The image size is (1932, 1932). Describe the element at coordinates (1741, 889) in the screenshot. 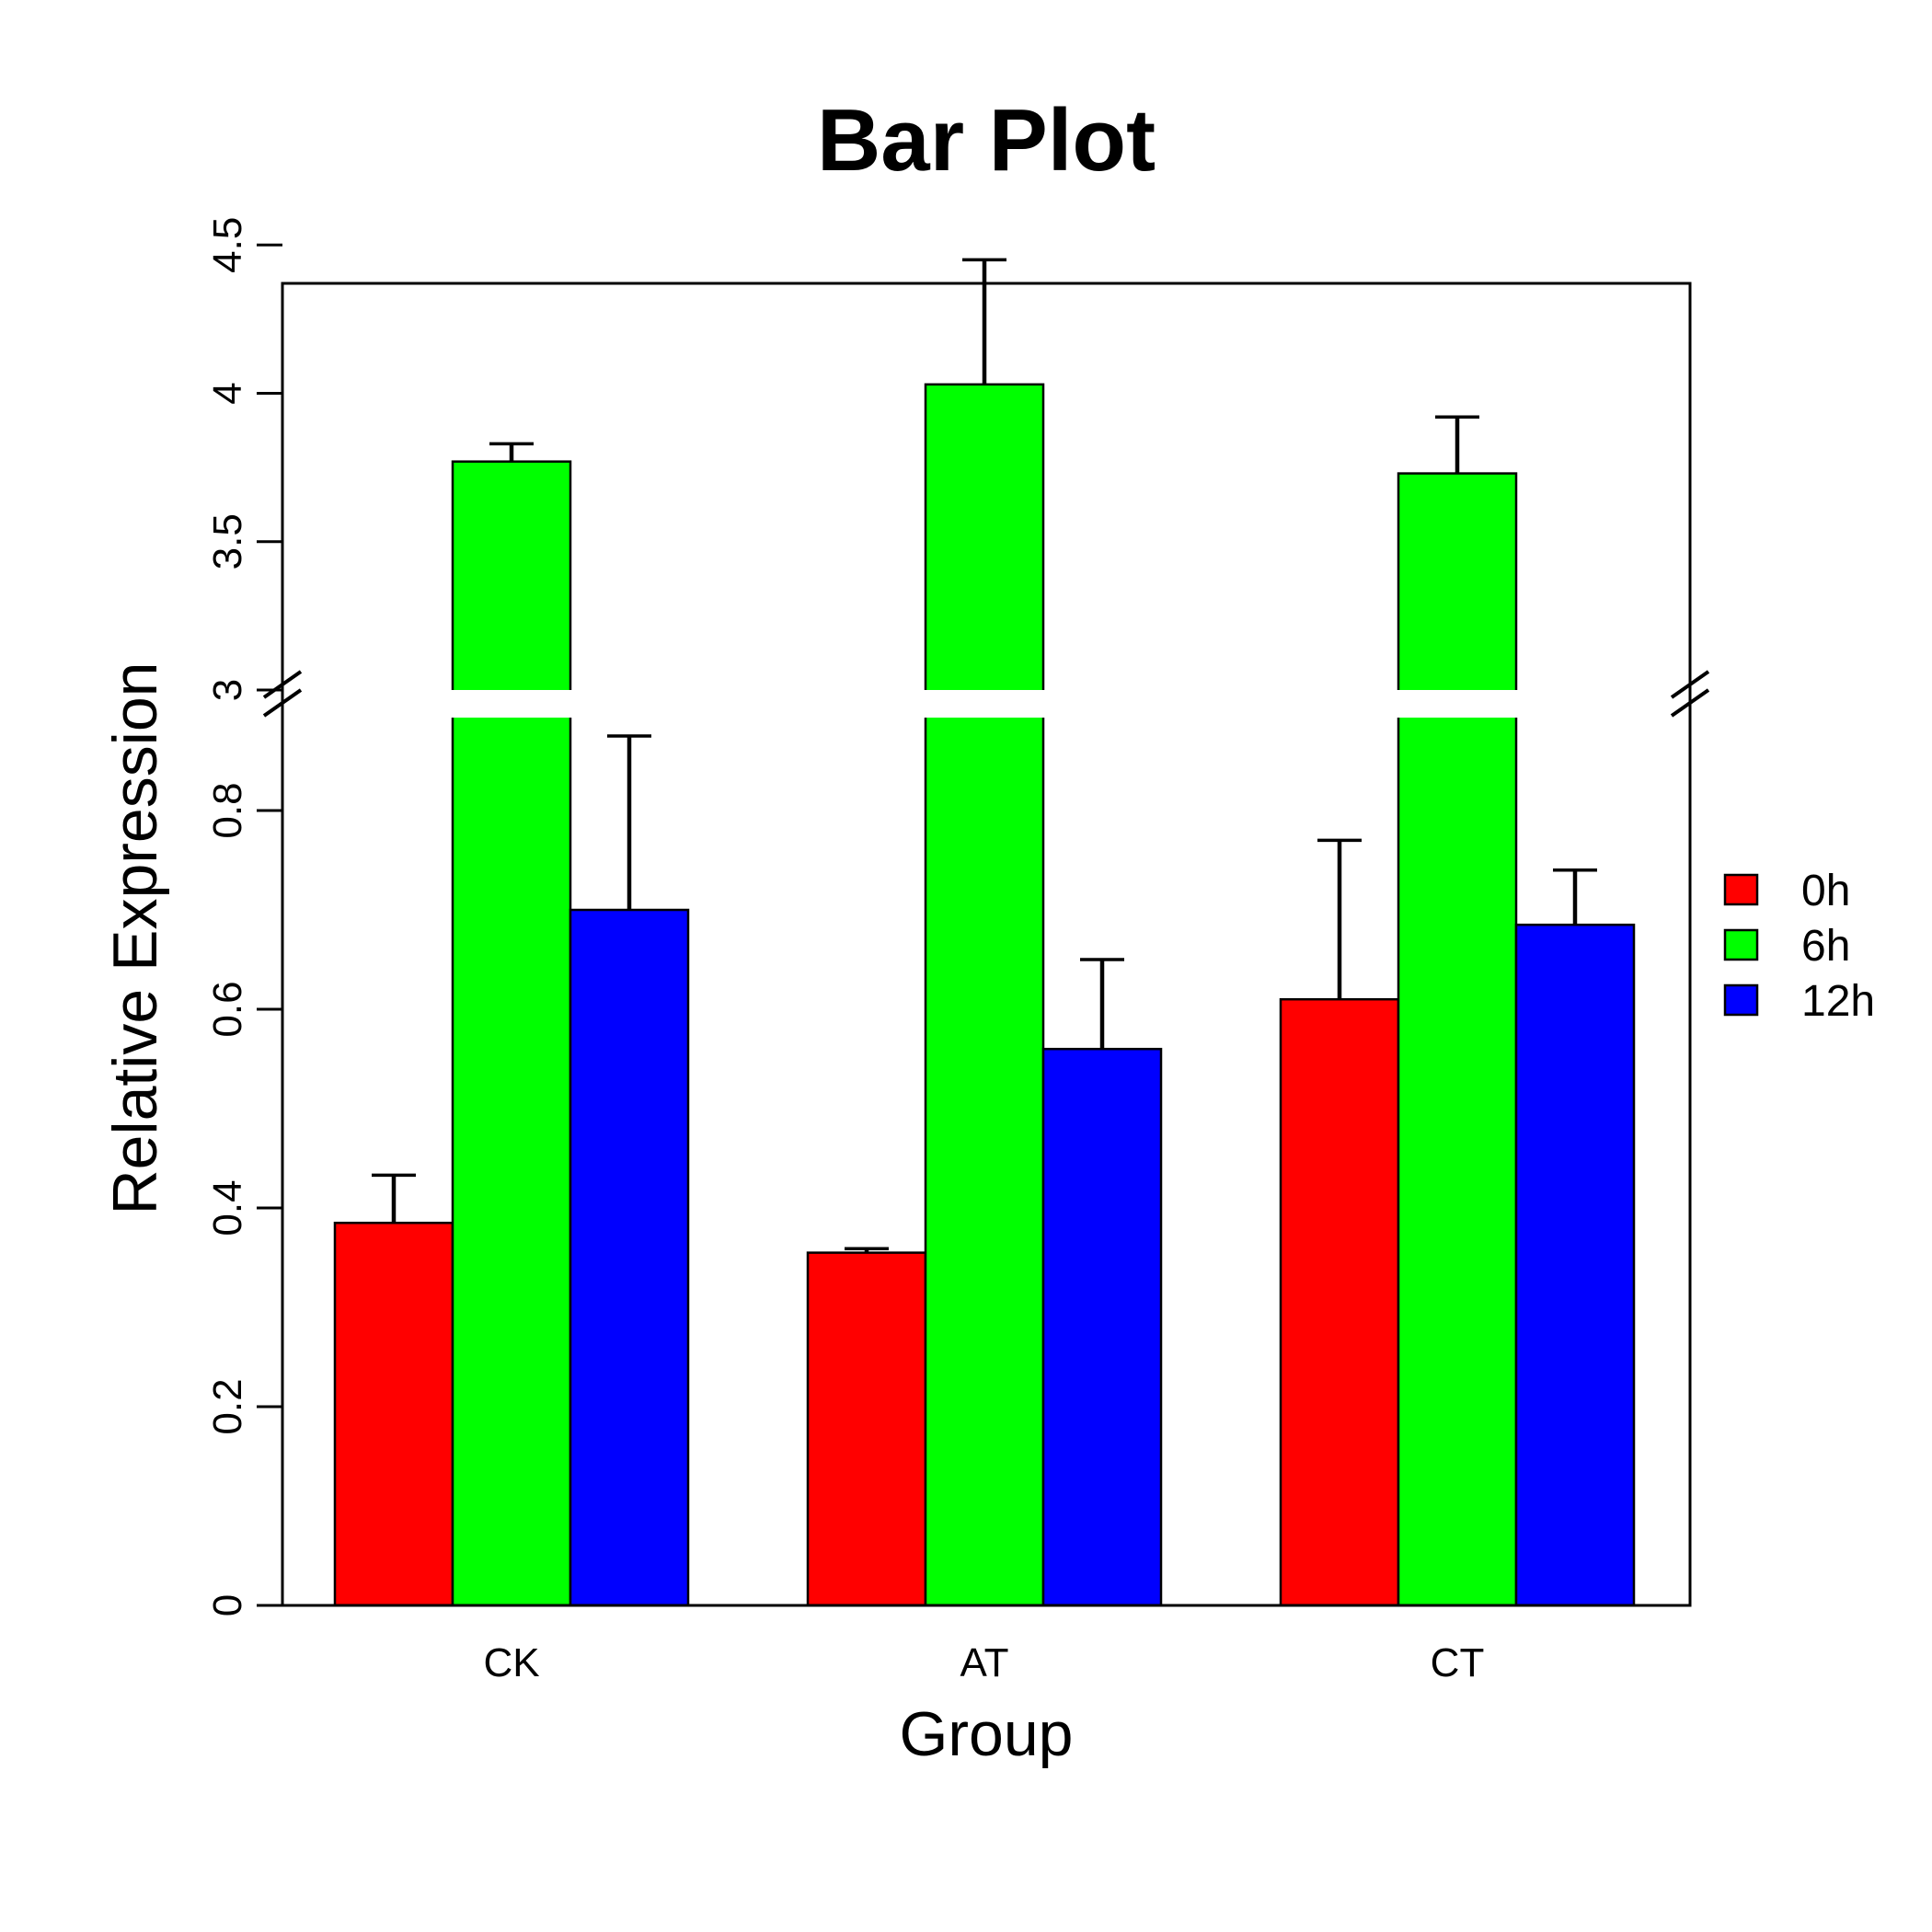

I see `legend-swatch-0h` at that location.